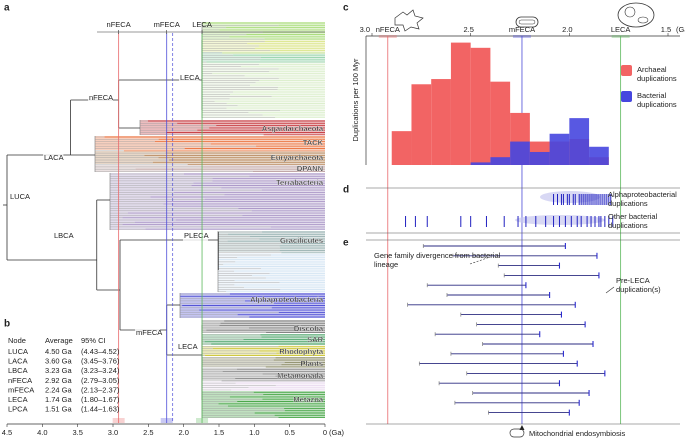 The height and width of the screenshot is (440, 685). I want to click on x-tick-label: 0.5, so click(289, 432).